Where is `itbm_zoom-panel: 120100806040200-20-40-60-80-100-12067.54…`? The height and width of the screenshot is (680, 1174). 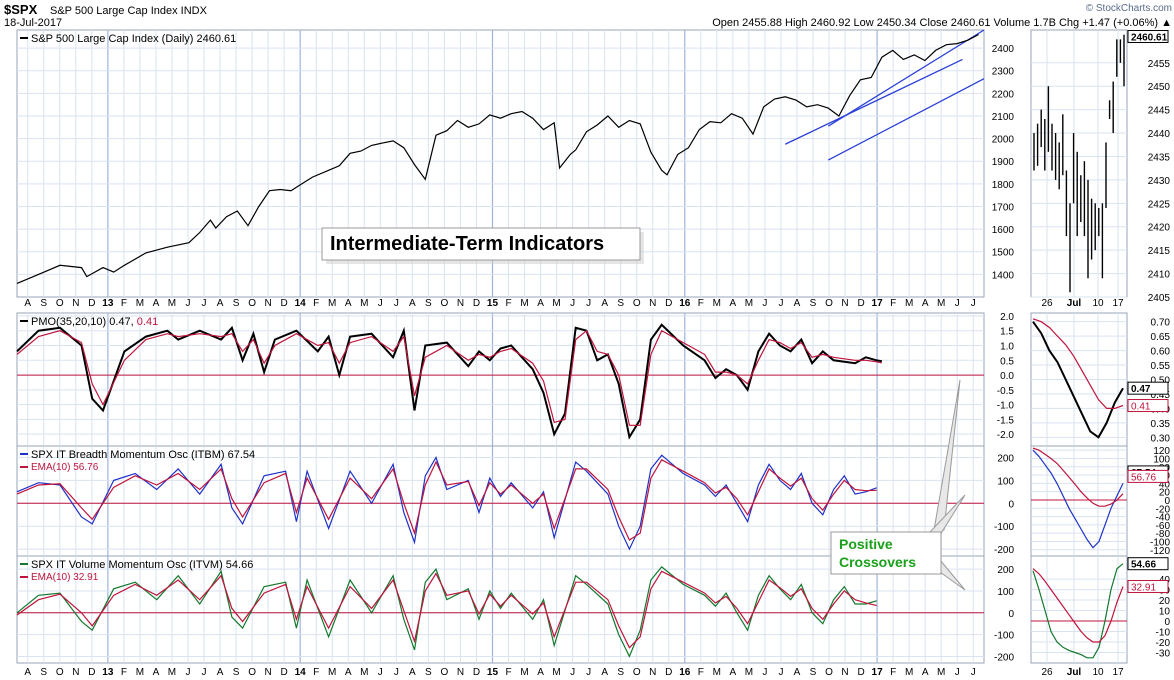
itbm_zoom-panel: 120100806040200-20-40-60-80-100-12067.54… is located at coordinates (1100, 501).